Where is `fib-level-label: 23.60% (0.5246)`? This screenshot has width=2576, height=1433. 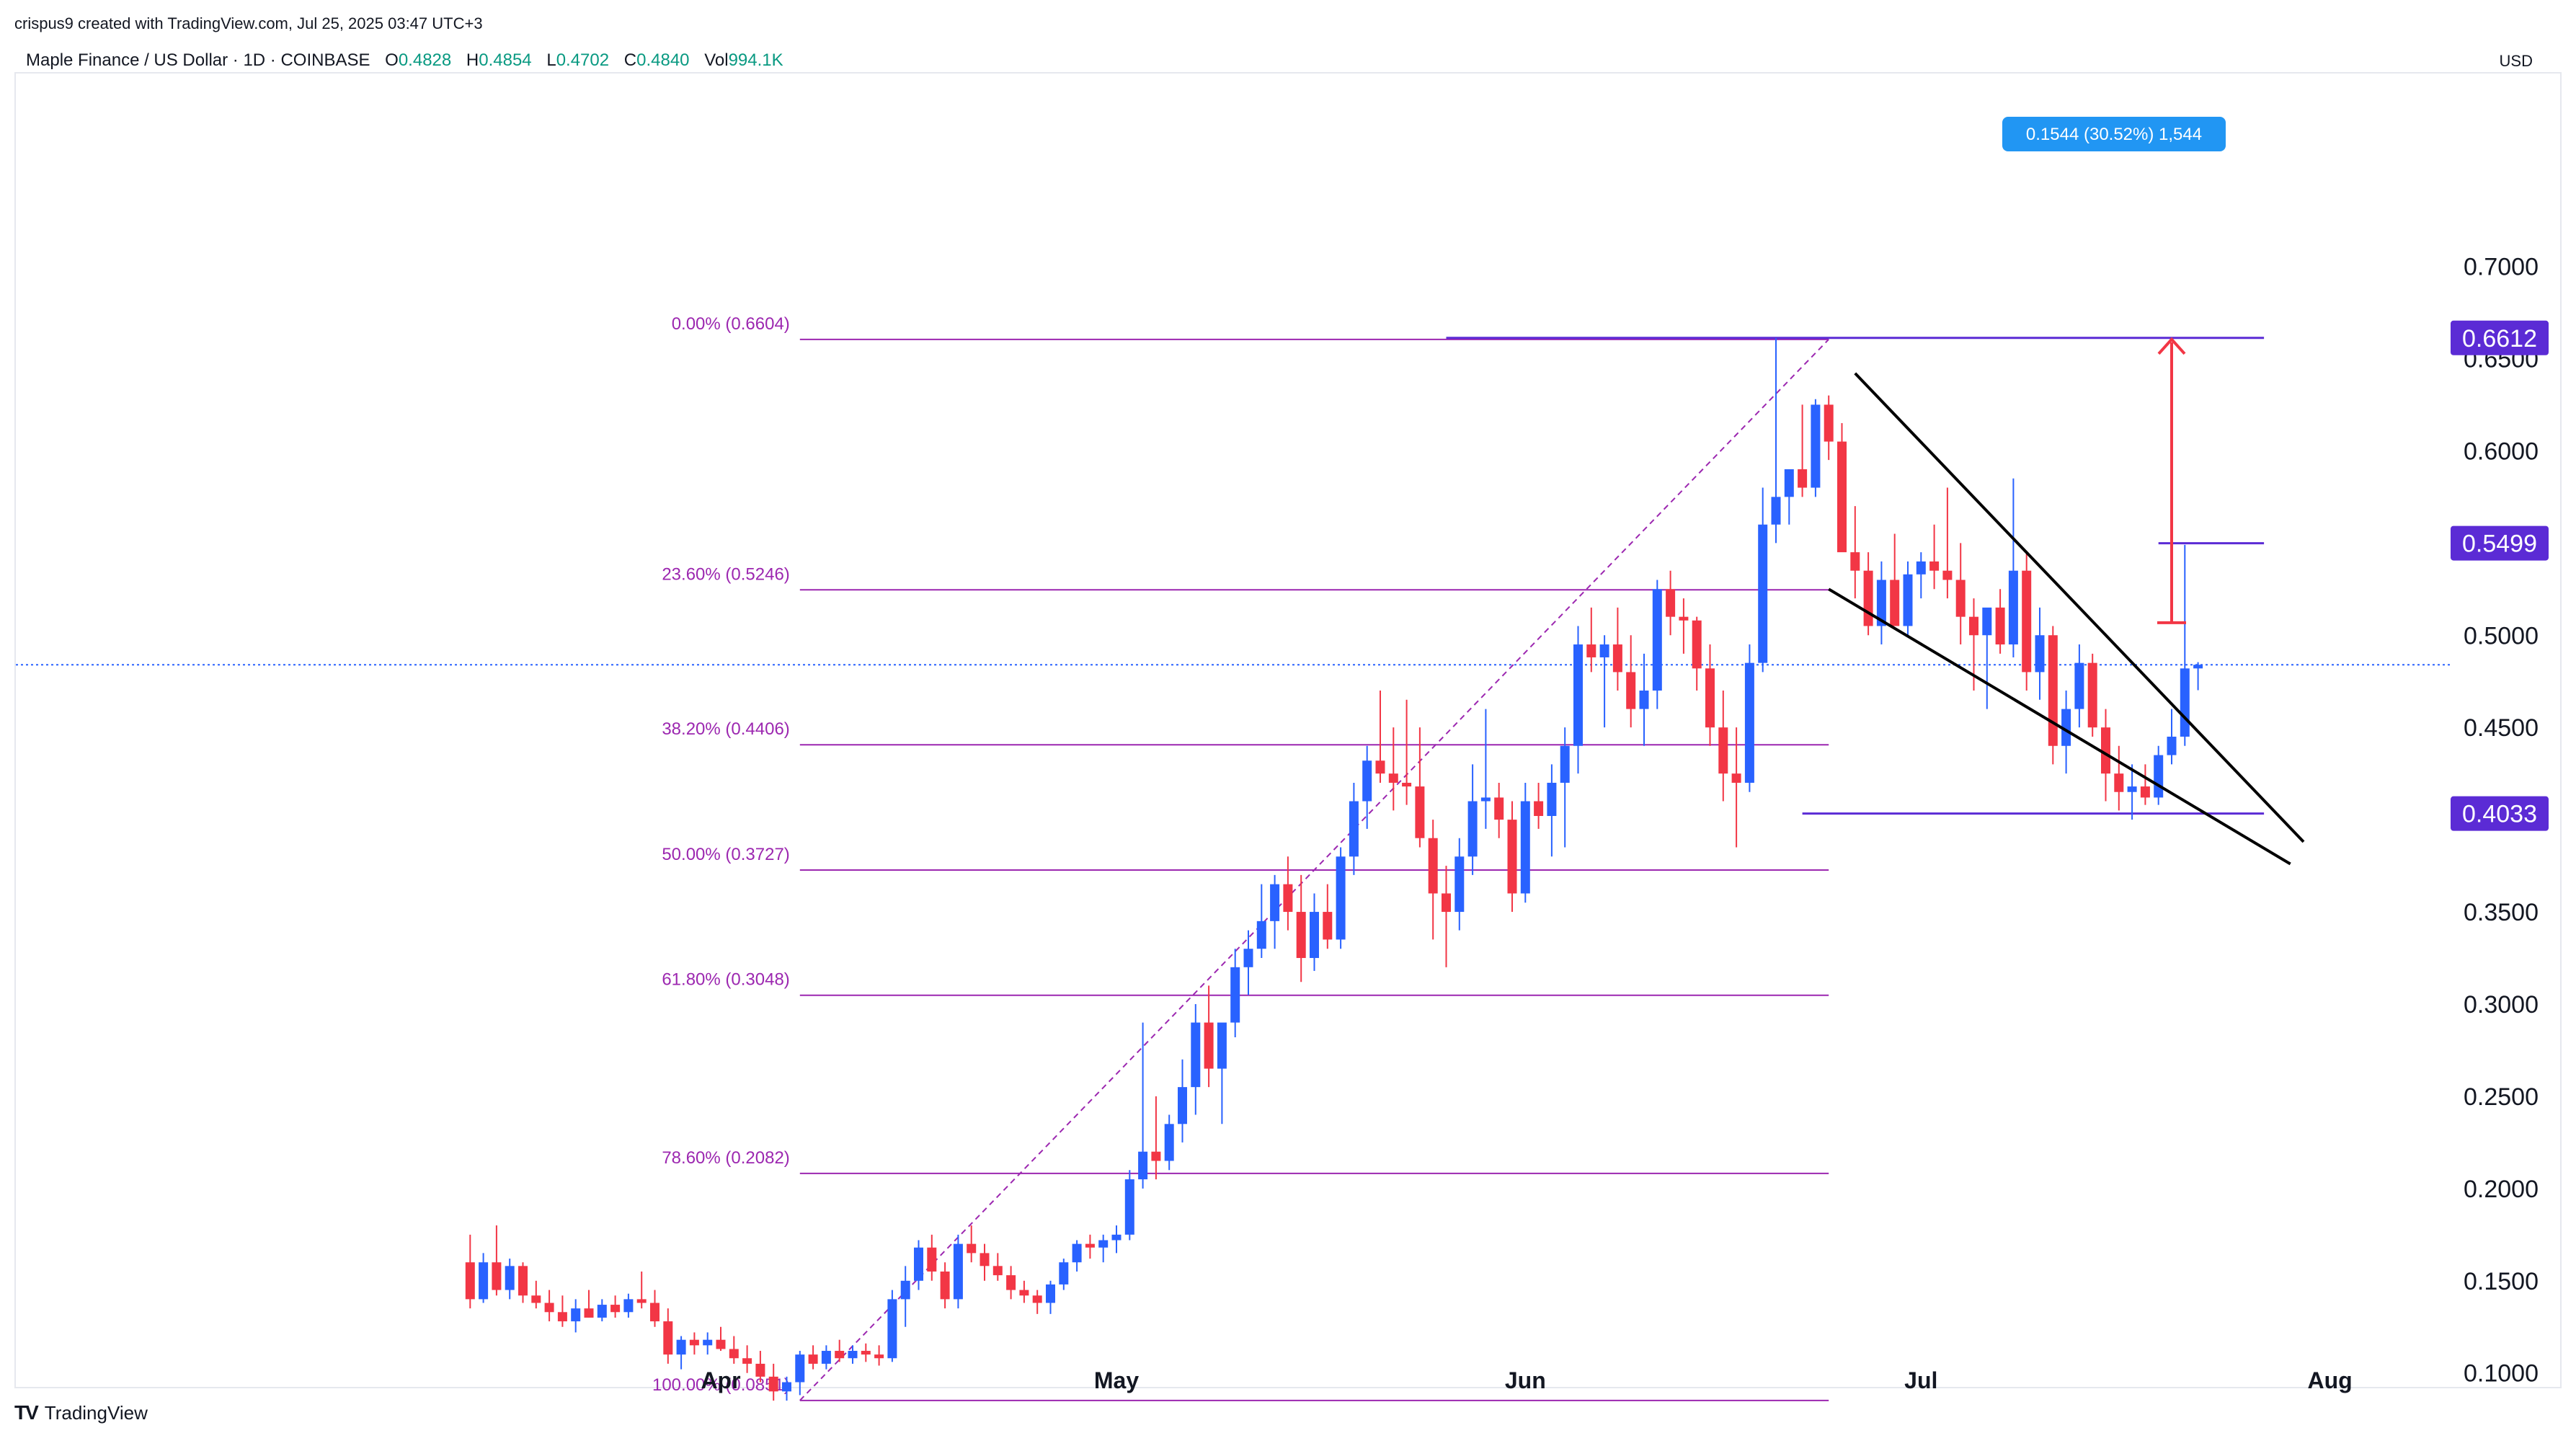
fib-level-label: 23.60% (0.5246) is located at coordinates (725, 574).